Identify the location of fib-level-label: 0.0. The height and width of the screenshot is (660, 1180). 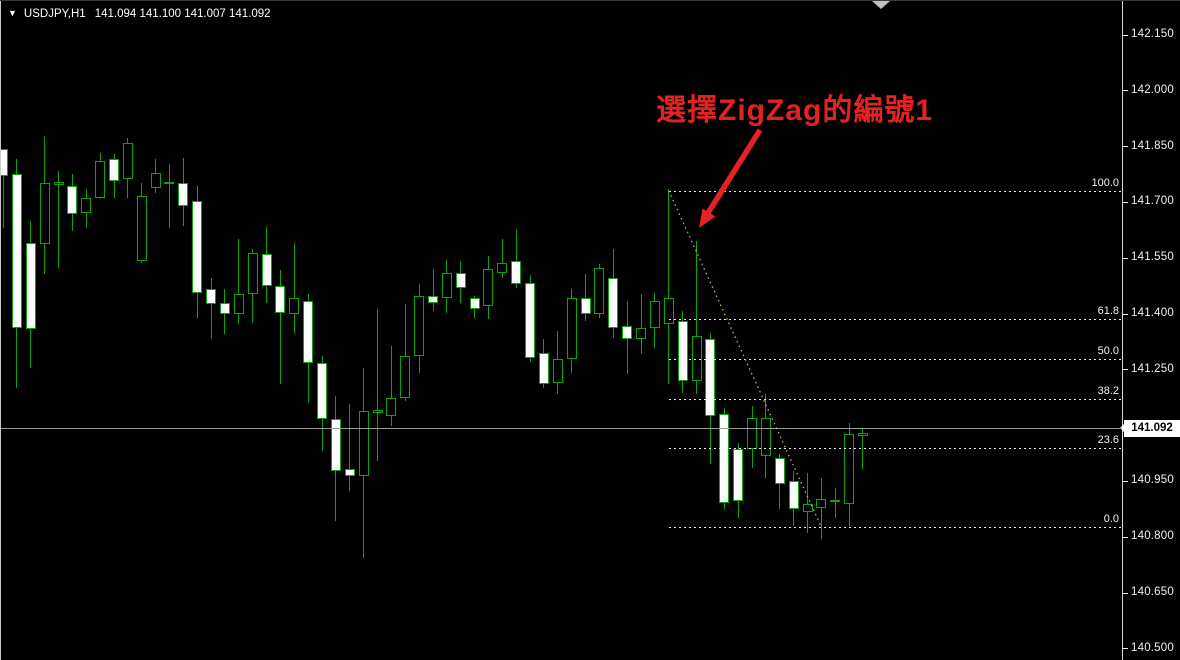
(1111, 519).